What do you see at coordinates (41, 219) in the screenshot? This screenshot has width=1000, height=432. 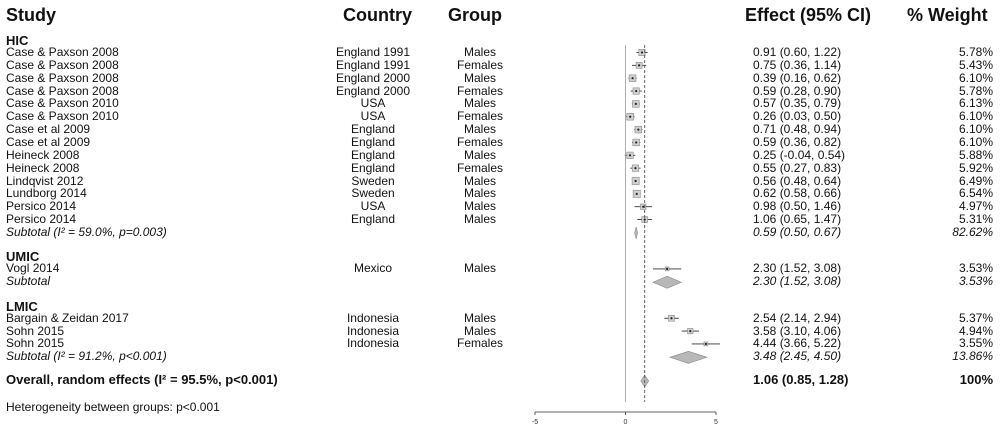 I see `study-name: Persico 2014` at bounding box center [41, 219].